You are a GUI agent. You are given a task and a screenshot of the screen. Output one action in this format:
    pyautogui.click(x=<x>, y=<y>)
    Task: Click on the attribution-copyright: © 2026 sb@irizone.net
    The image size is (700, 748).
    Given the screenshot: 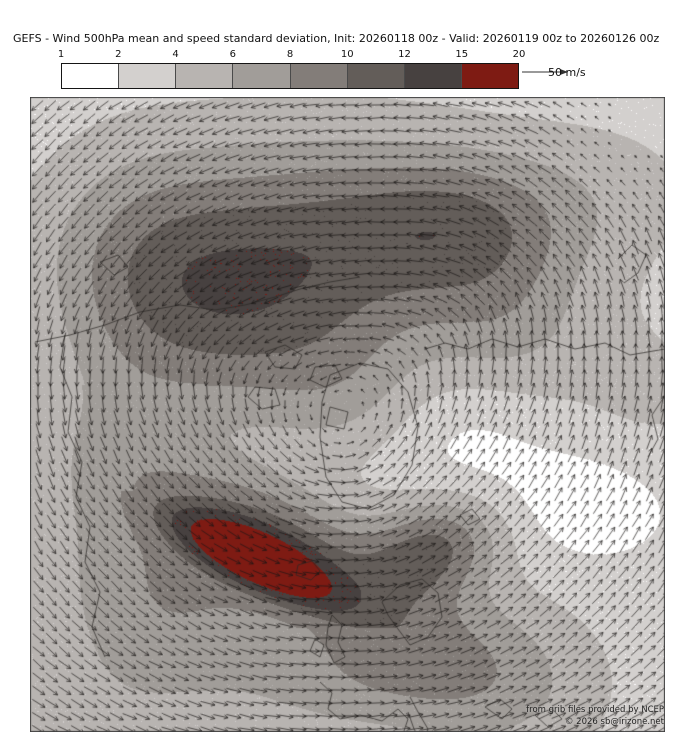 What is the action you would take?
    pyautogui.click(x=614, y=722)
    